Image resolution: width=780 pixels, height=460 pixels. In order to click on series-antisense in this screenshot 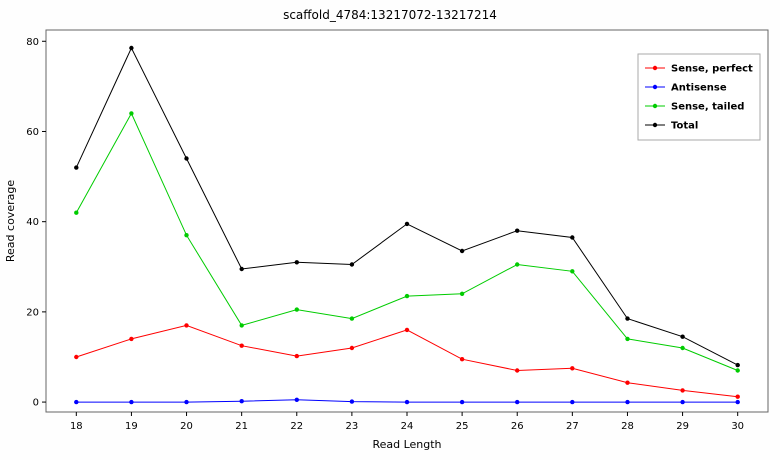, I will do `click(407, 401)`.